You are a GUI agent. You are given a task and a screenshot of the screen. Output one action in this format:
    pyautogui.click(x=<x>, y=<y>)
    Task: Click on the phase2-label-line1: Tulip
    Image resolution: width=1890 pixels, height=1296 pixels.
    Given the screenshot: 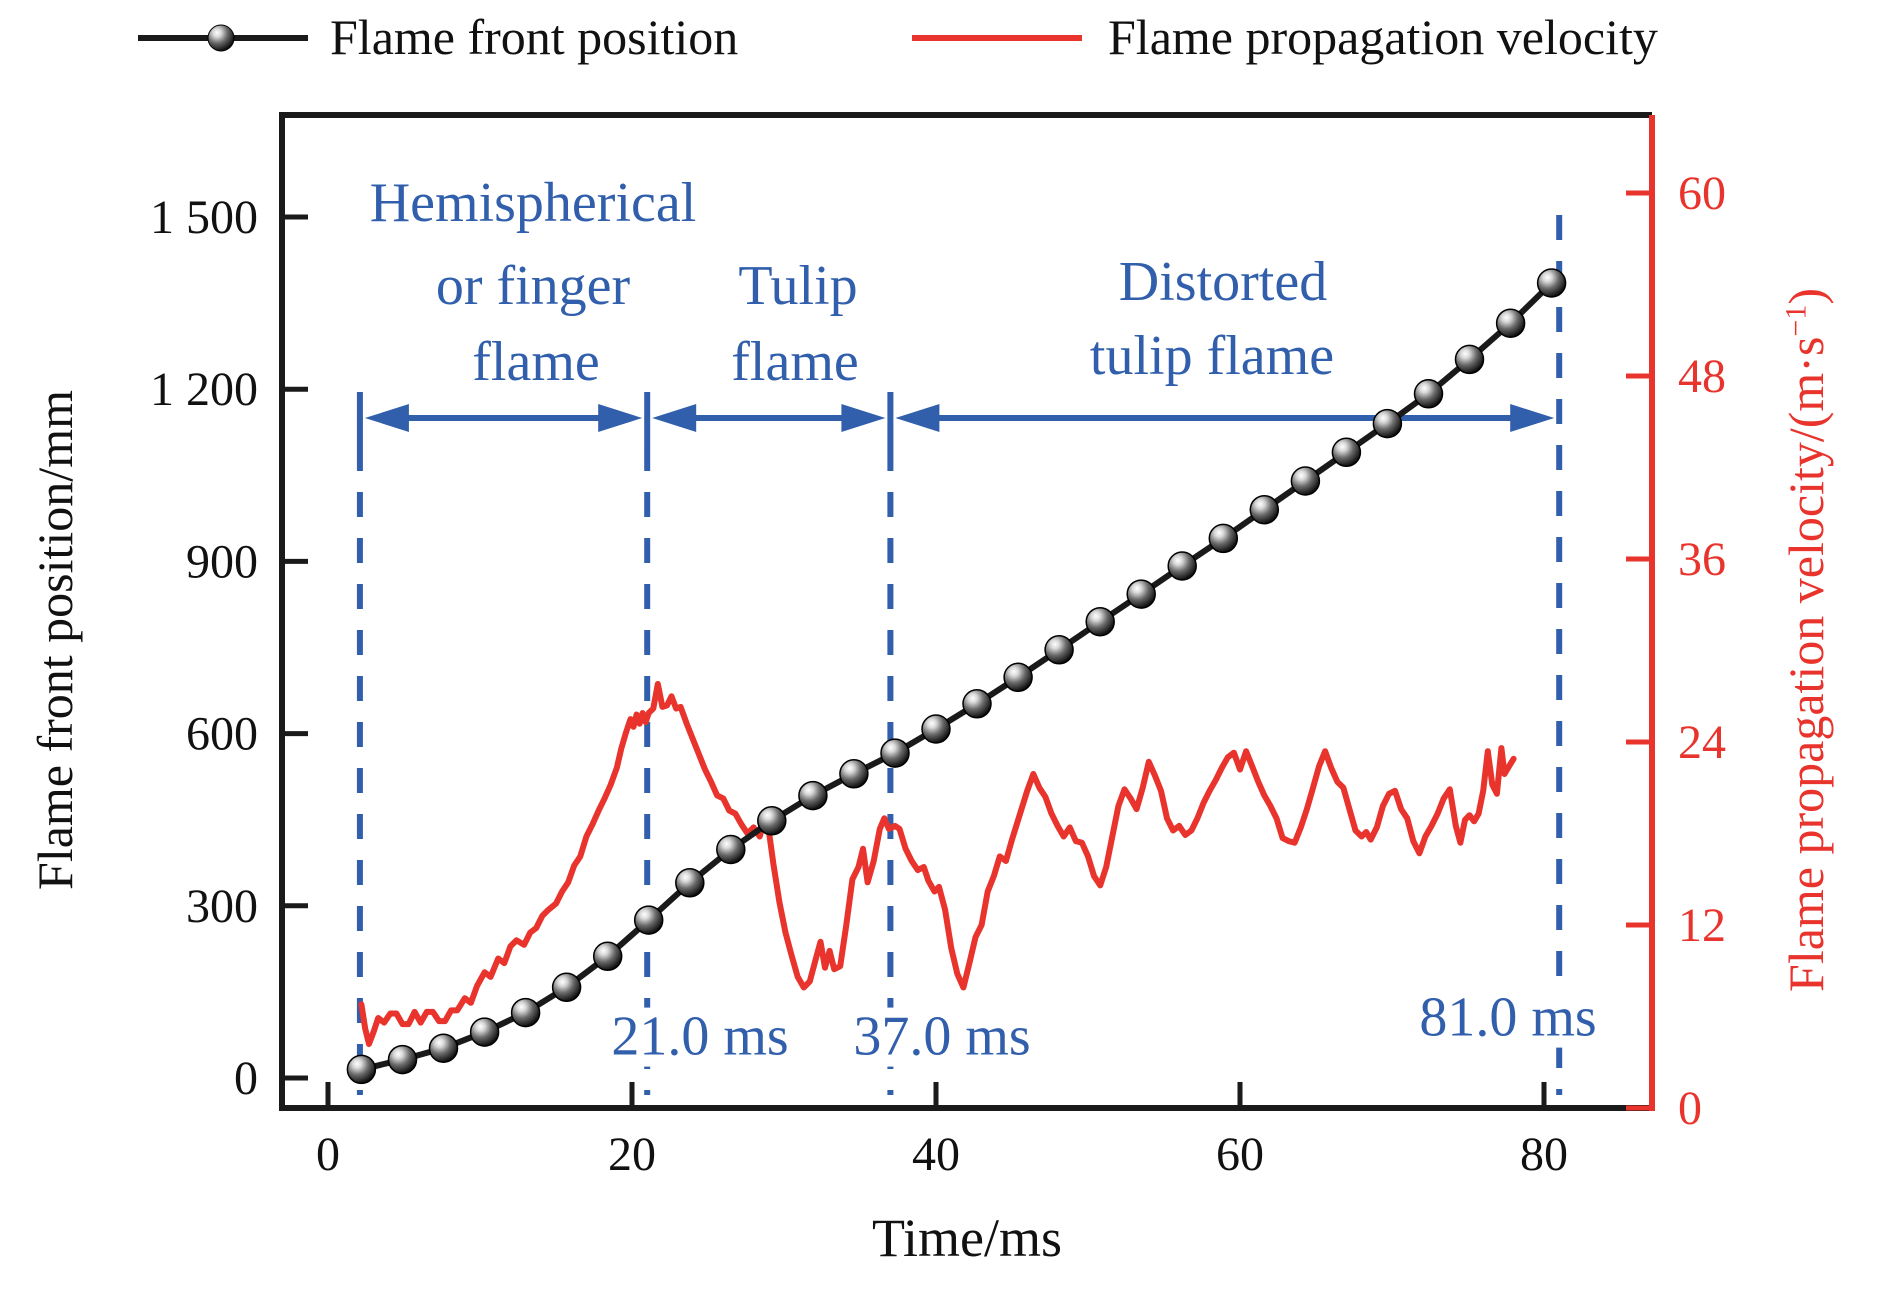 What is the action you would take?
    pyautogui.click(x=798, y=286)
    